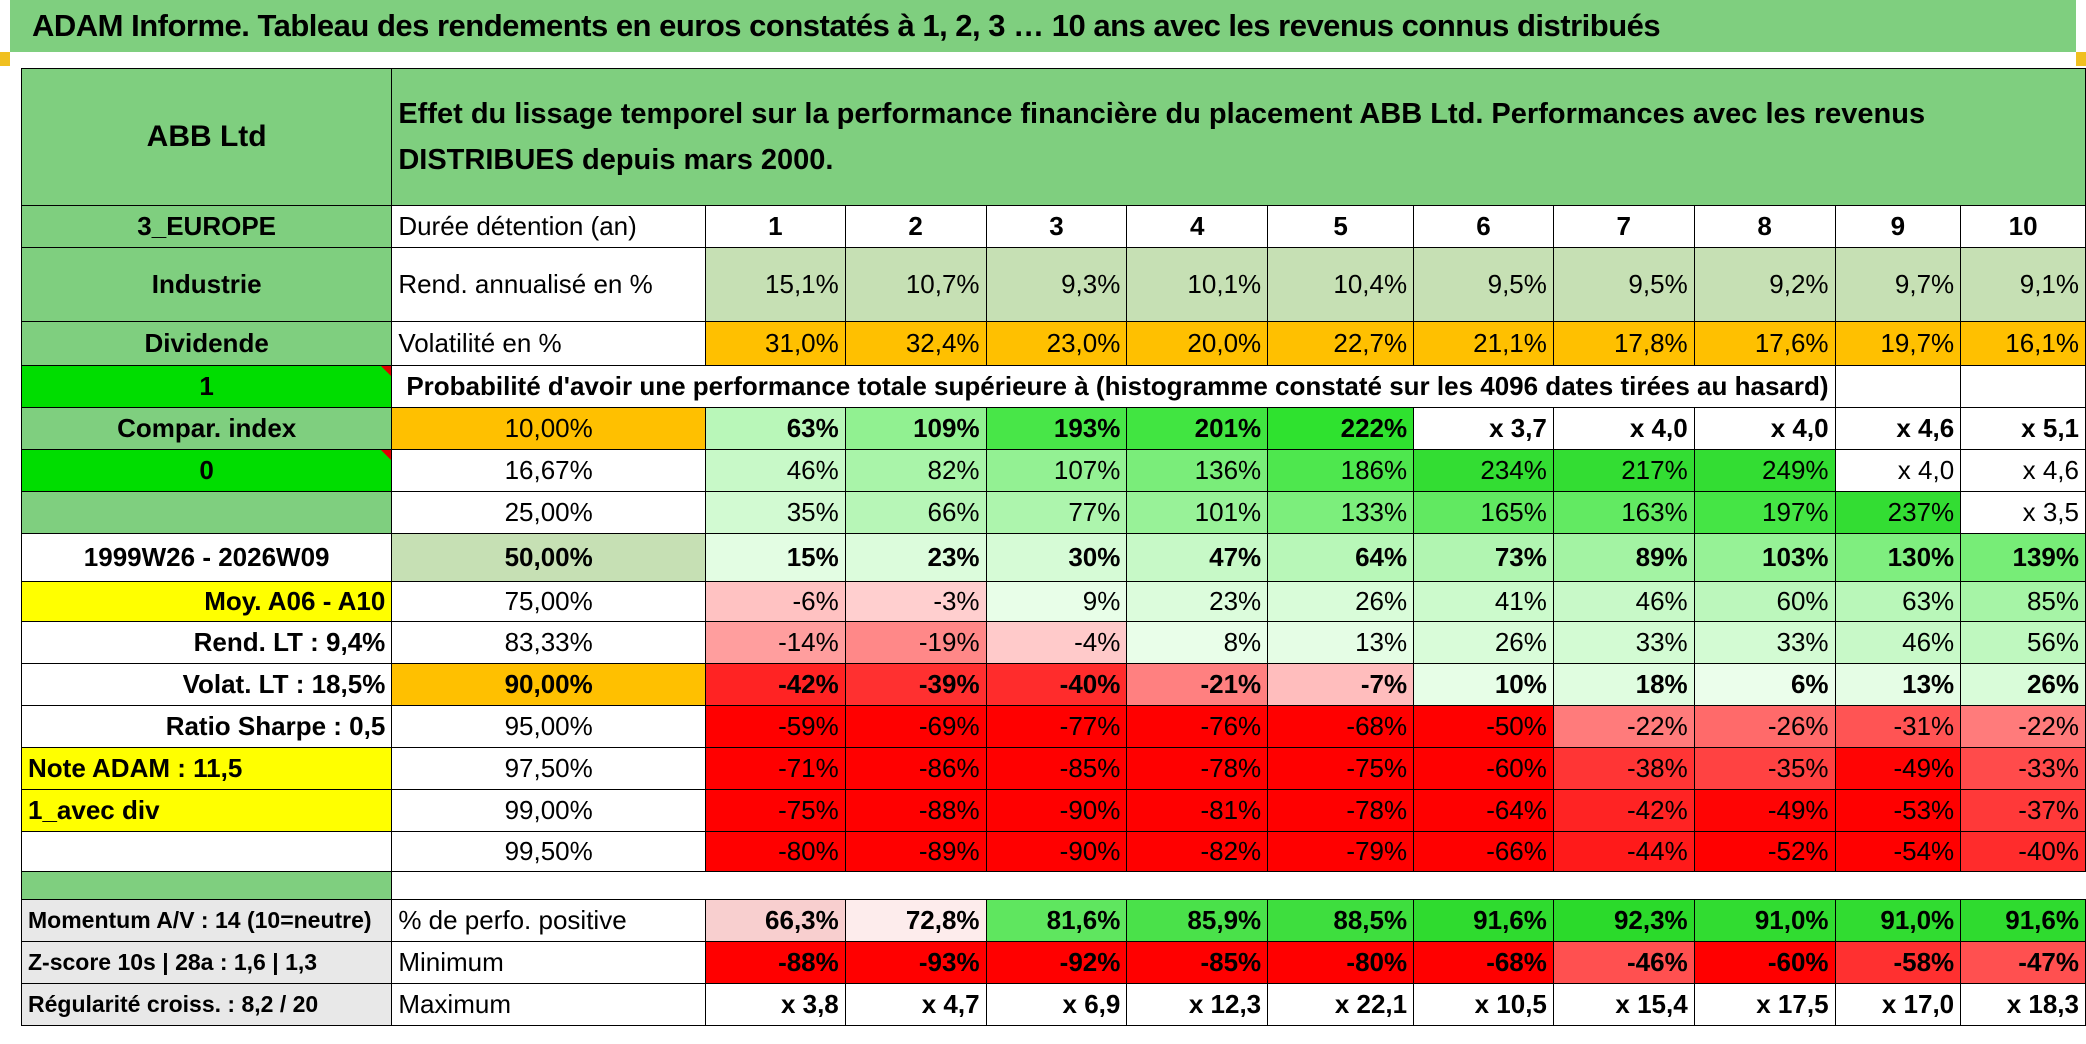 The height and width of the screenshot is (1044, 2086). I want to click on probability-value: -88%, so click(915, 810).